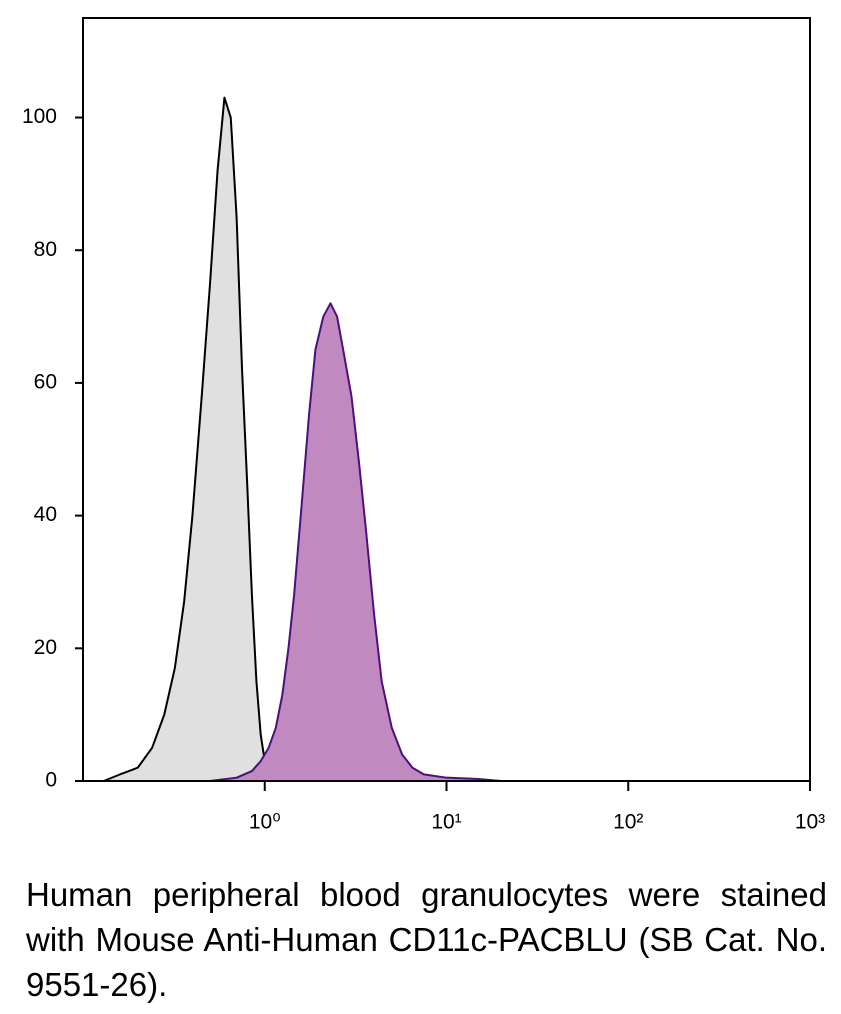 The image size is (841, 1014). What do you see at coordinates (810, 822) in the screenshot?
I see `x-tick-label: 10³` at bounding box center [810, 822].